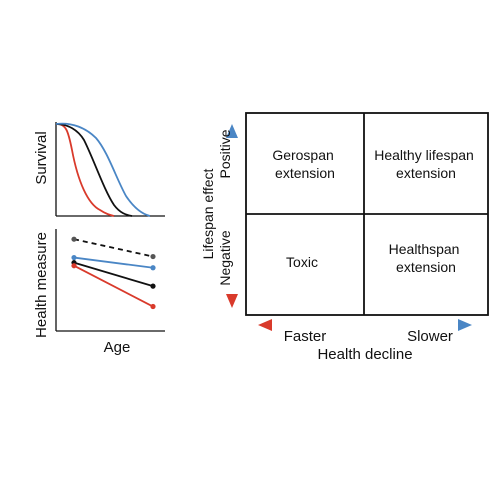 The image size is (500, 500). What do you see at coordinates (302, 262) in the screenshot?
I see `cell-toxic: Toxic` at bounding box center [302, 262].